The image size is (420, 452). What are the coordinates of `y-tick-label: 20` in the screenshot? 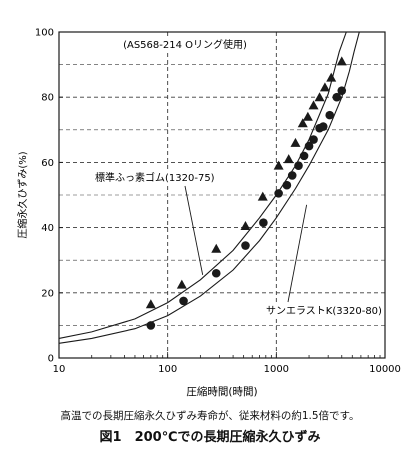 It's located at (47, 293).